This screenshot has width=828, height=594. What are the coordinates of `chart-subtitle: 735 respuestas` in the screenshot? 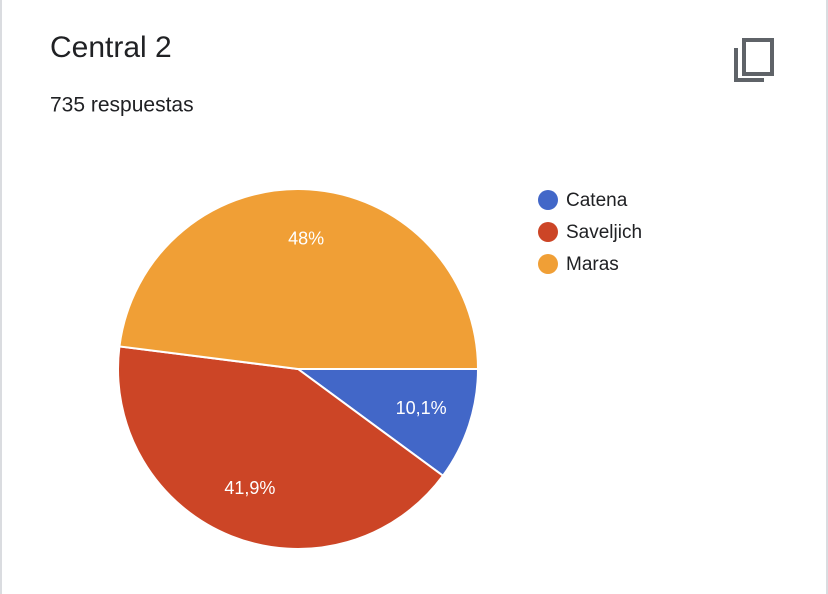 It's located at (122, 105).